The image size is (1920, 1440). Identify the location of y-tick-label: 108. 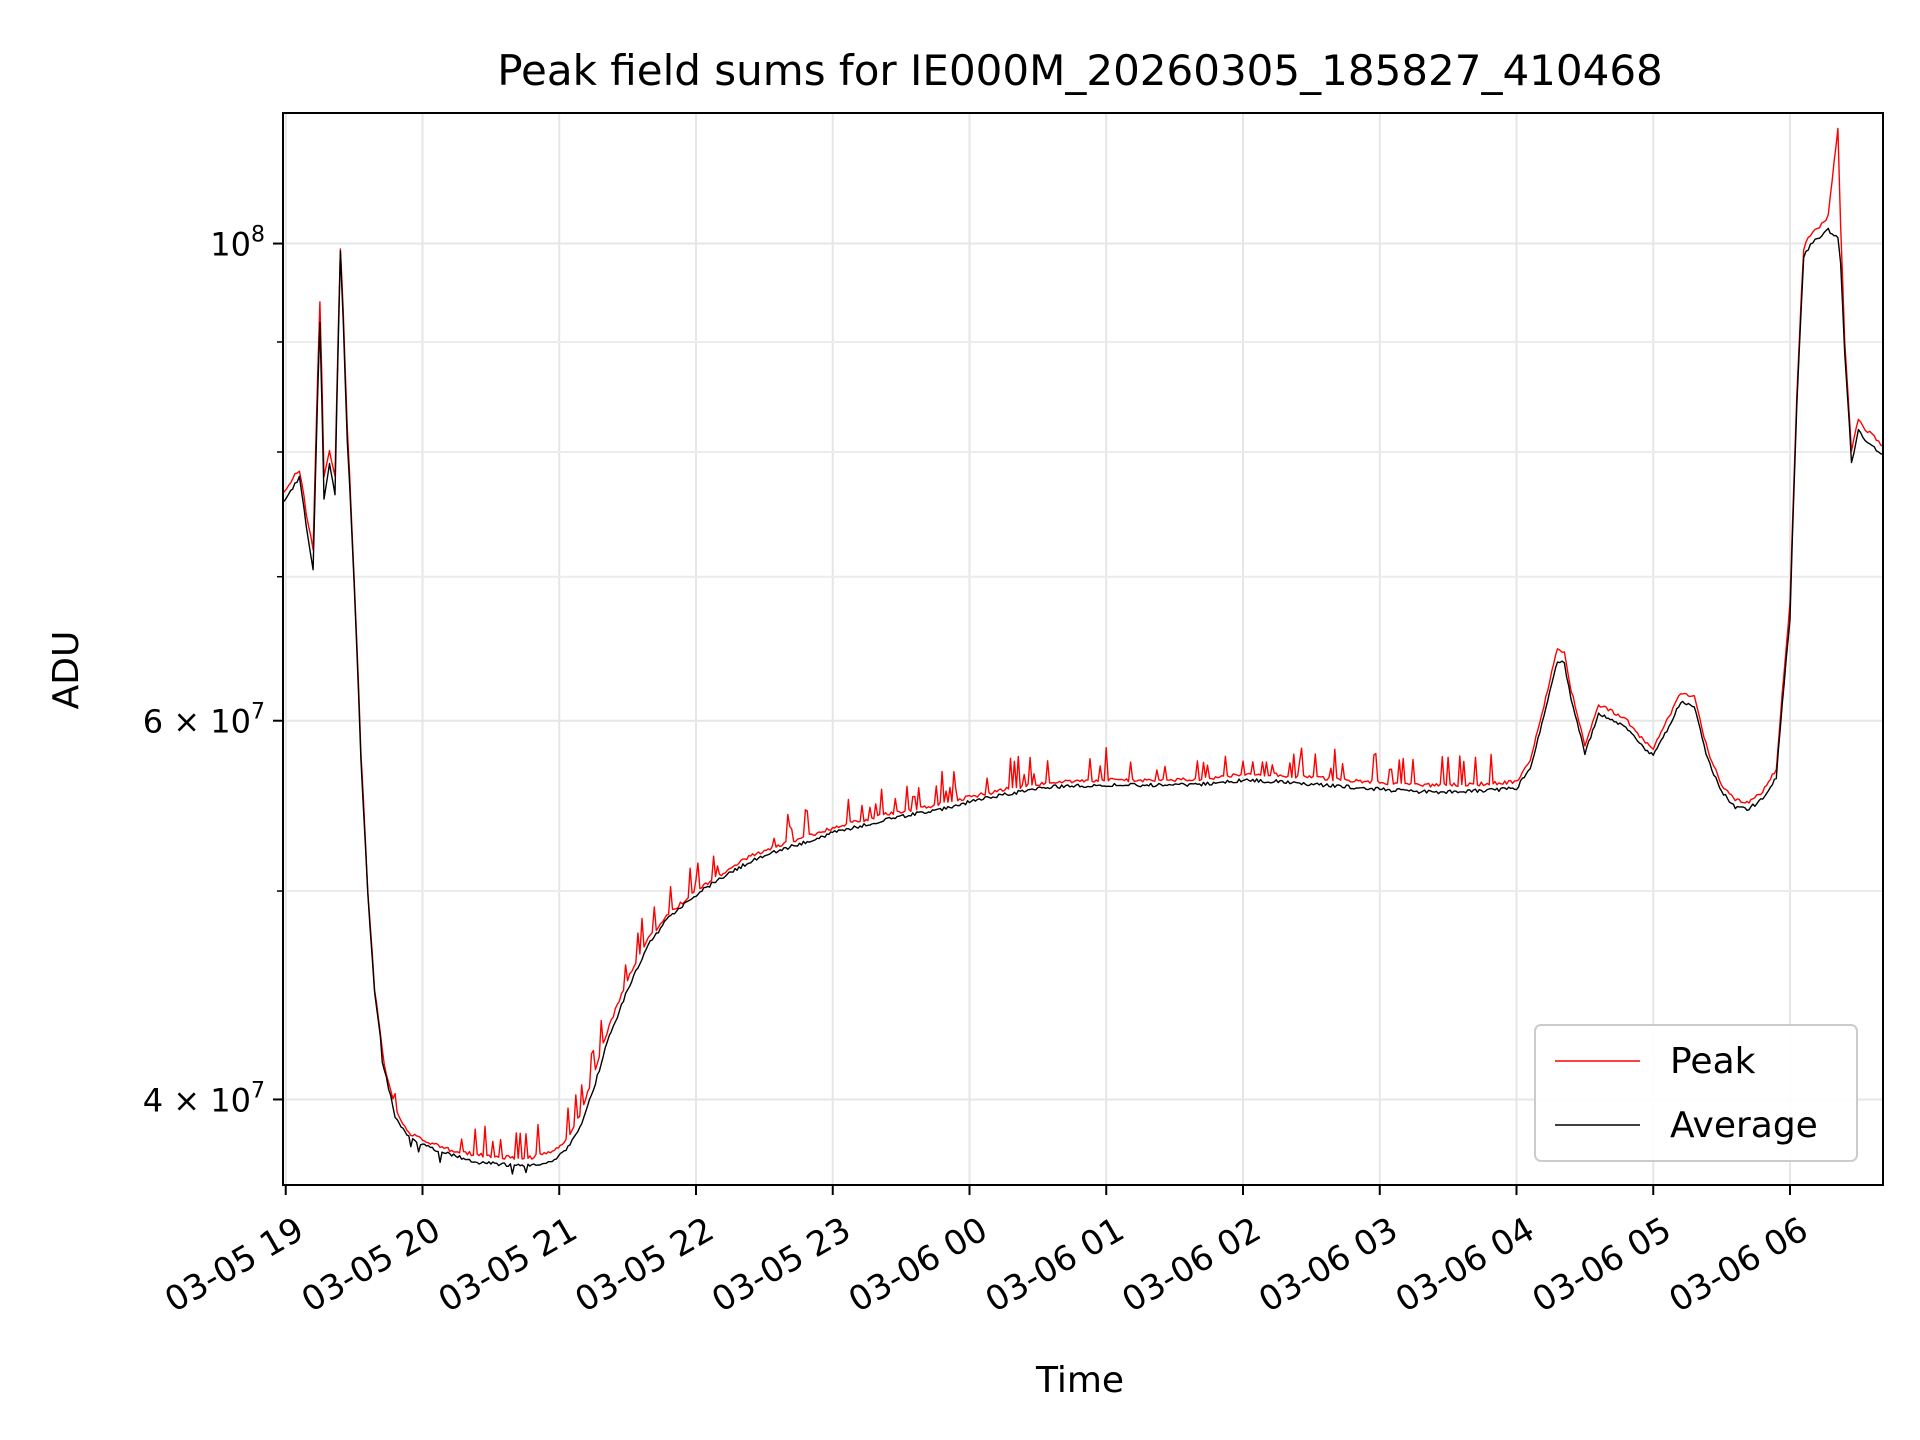
(237, 243).